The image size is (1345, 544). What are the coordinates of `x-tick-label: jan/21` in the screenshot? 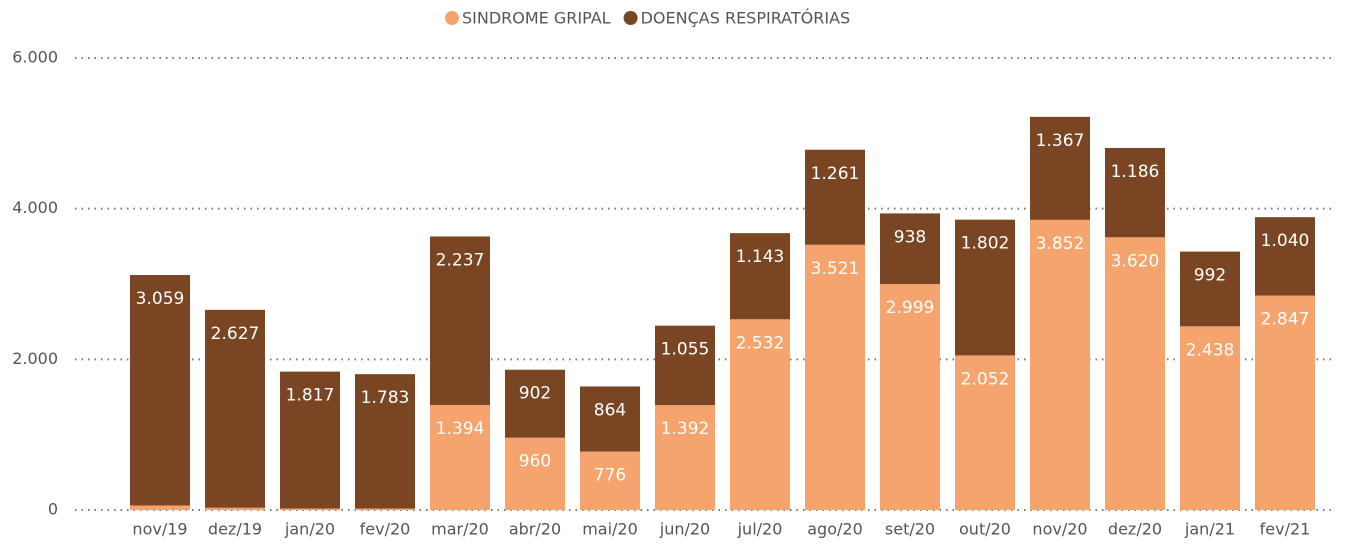 It's located at (1209, 529).